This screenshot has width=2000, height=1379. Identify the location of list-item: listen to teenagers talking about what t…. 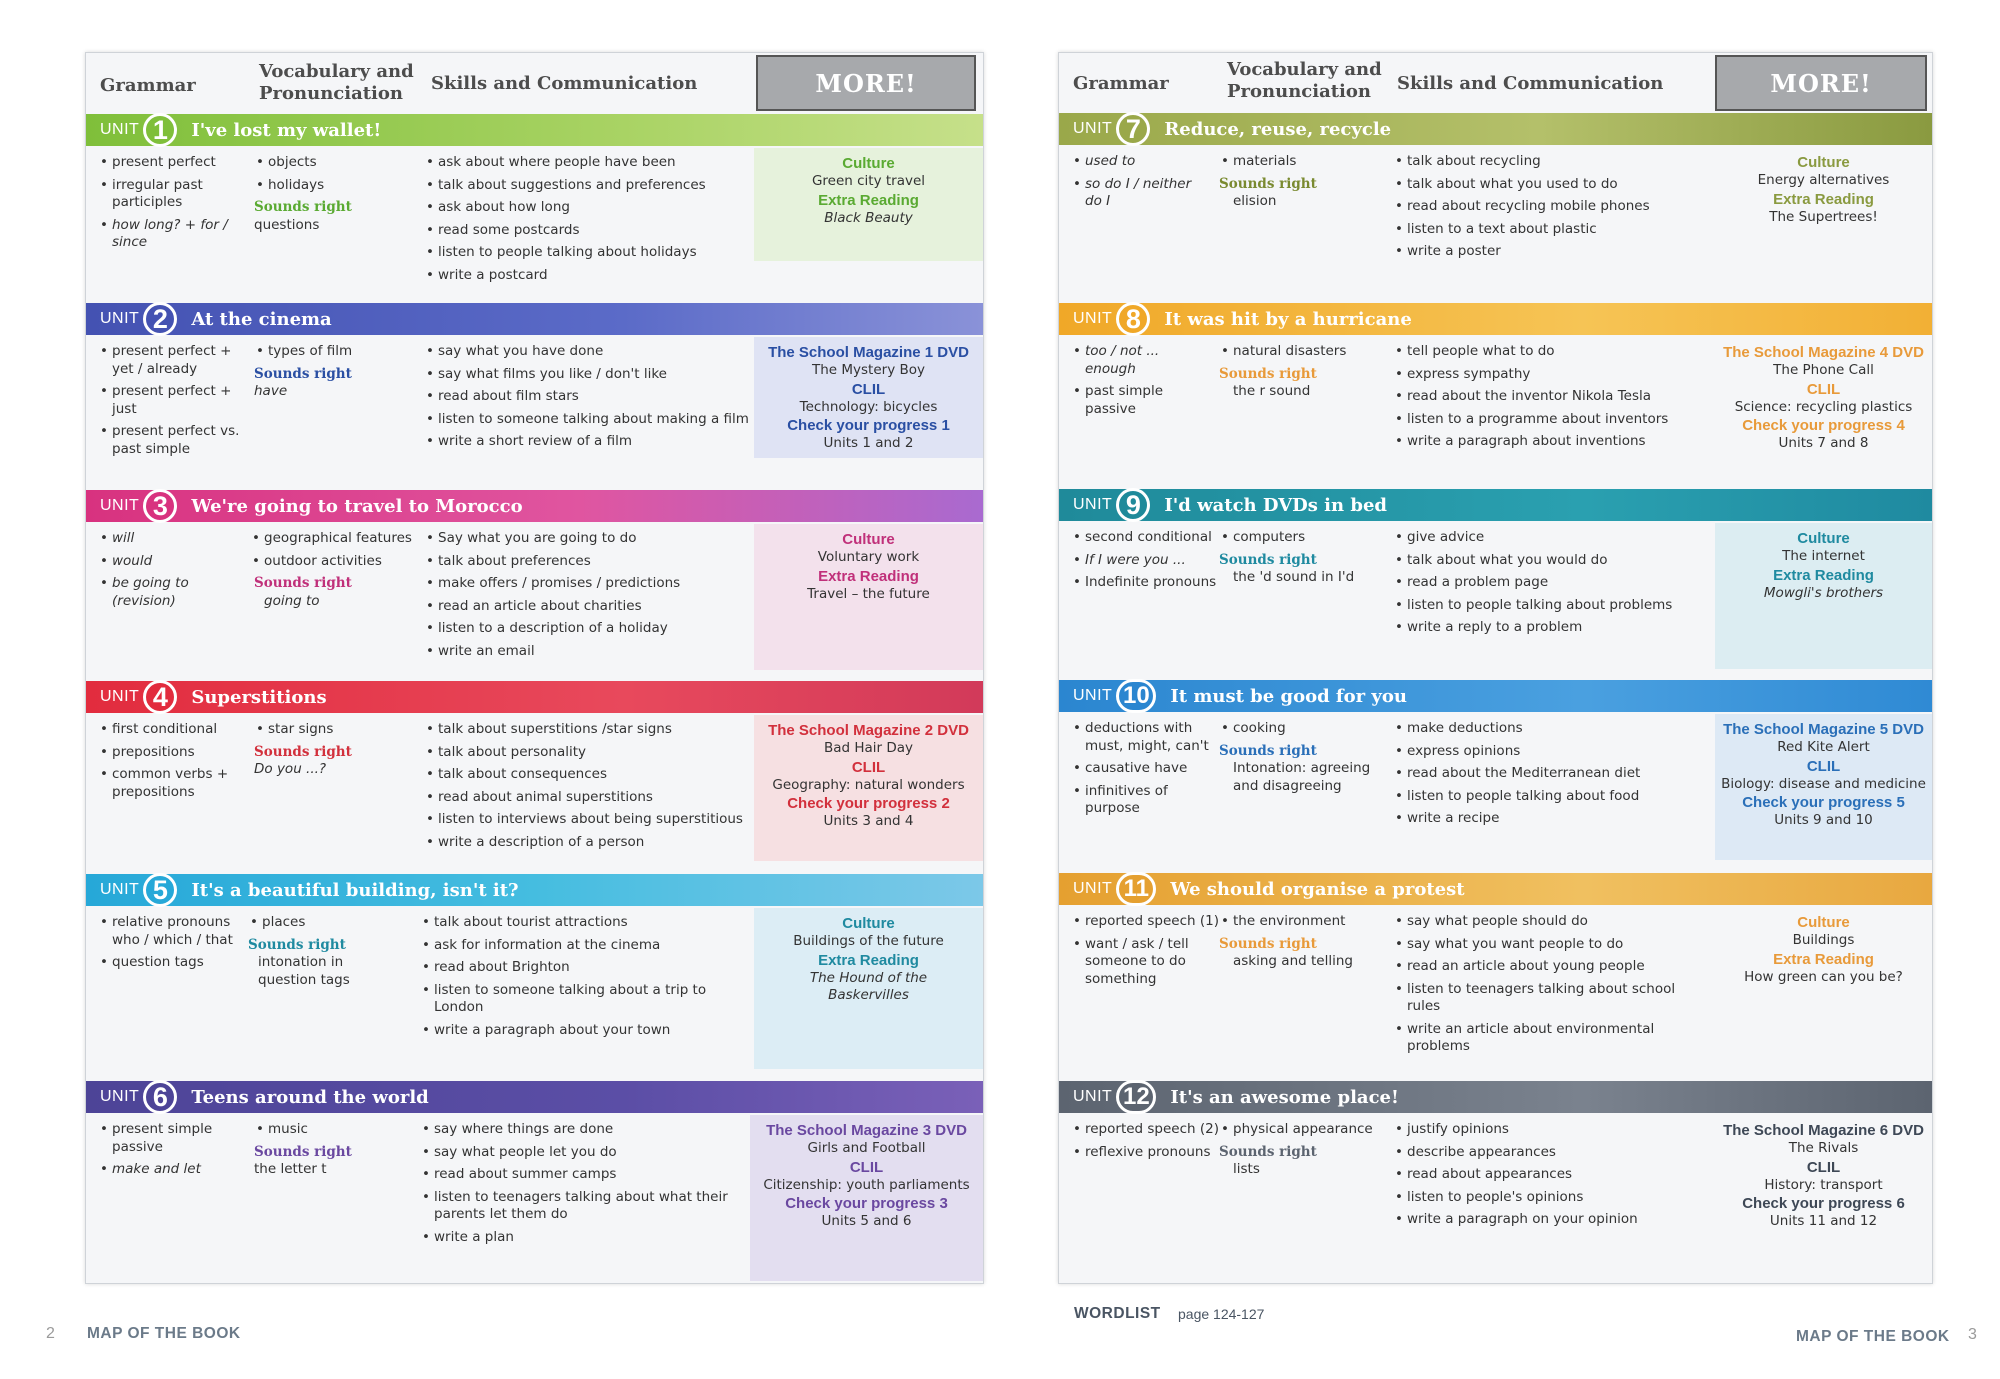
(580, 1206).